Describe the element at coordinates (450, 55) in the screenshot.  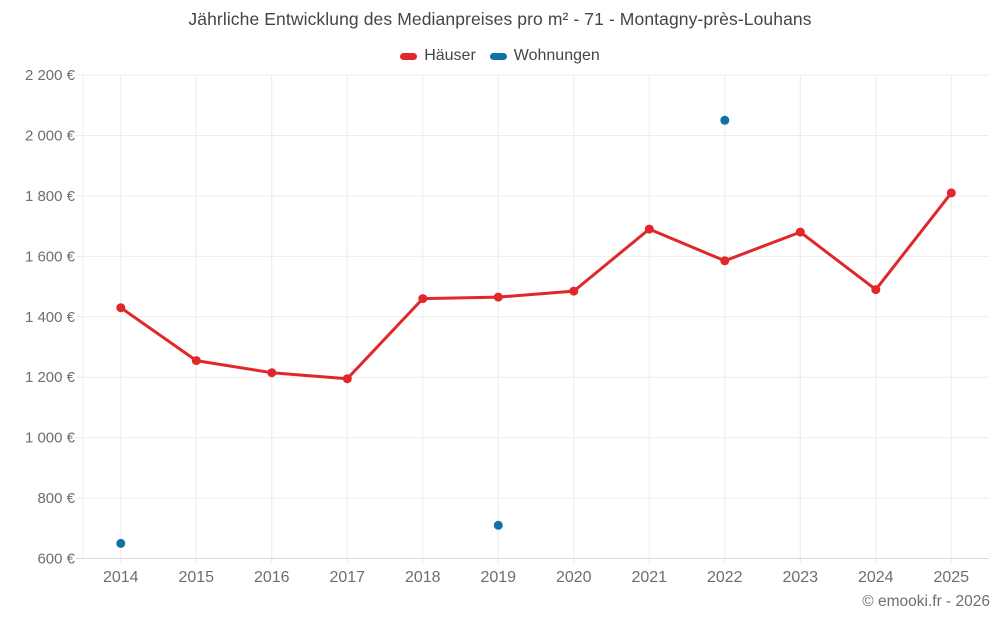
I see `legend-label-haeuser: Häuser` at that location.